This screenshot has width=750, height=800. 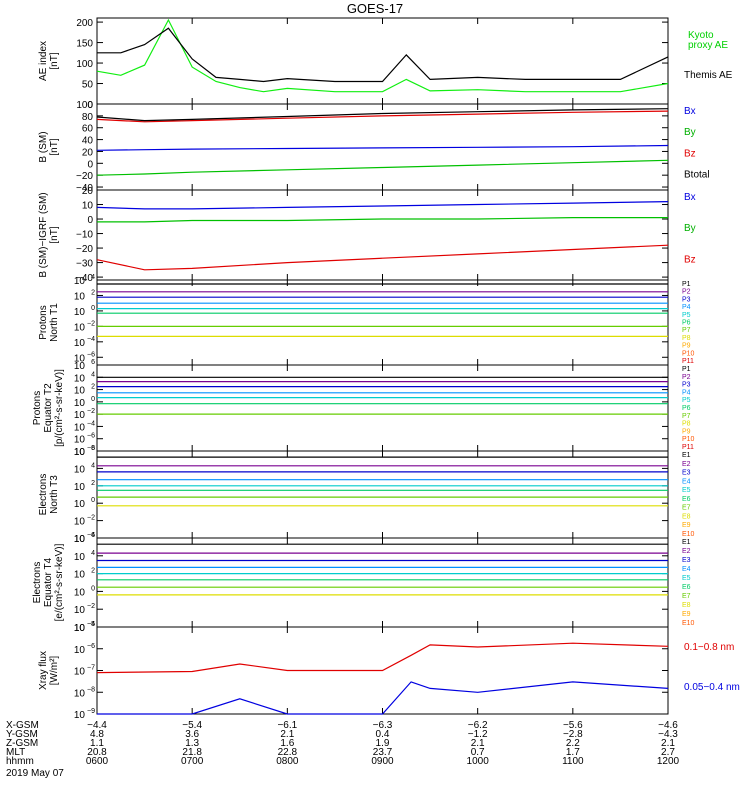 I want to click on legend-label: 0.1−0.8 nm, so click(x=709, y=647).